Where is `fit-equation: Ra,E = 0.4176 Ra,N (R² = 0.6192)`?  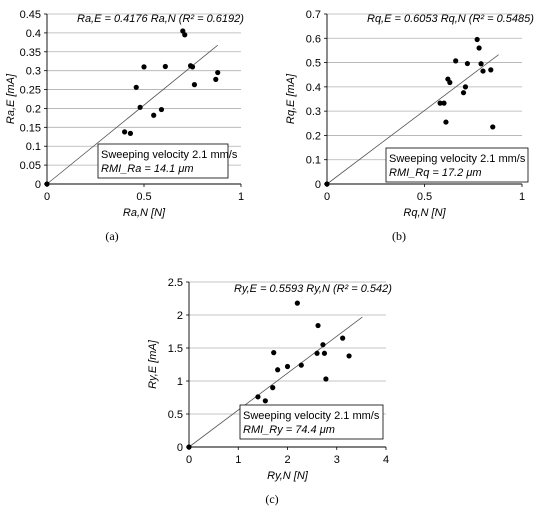
fit-equation: Ra,E = 0.4176 Ra,N (R² = 0.6192) is located at coordinates (160, 19).